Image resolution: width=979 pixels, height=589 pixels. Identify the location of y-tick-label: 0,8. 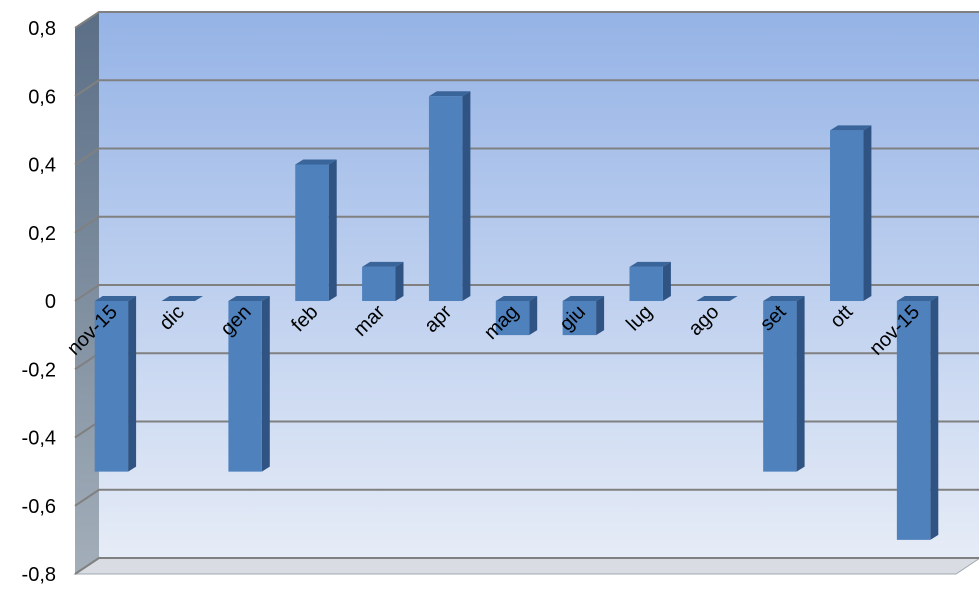
(42, 29).